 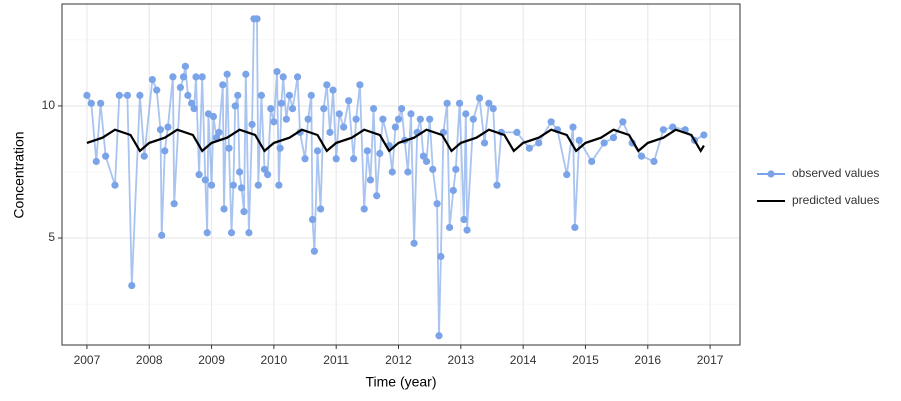 I want to click on x-tick-label: 2012, so click(x=398, y=360).